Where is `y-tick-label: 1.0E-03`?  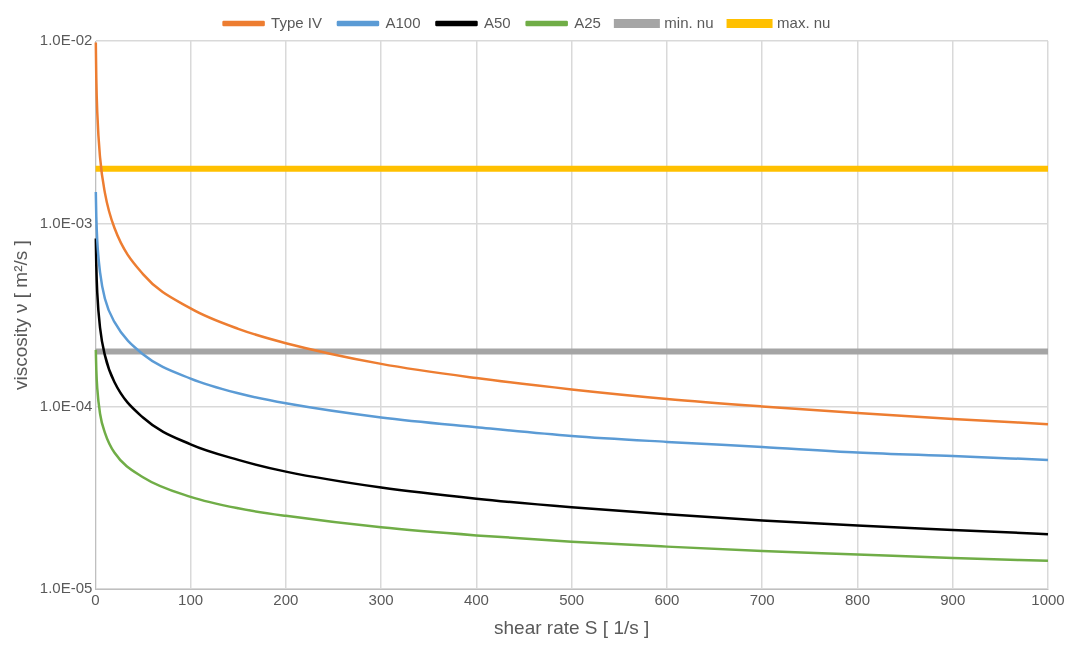
y-tick-label: 1.0E-03 is located at coordinates (66, 222).